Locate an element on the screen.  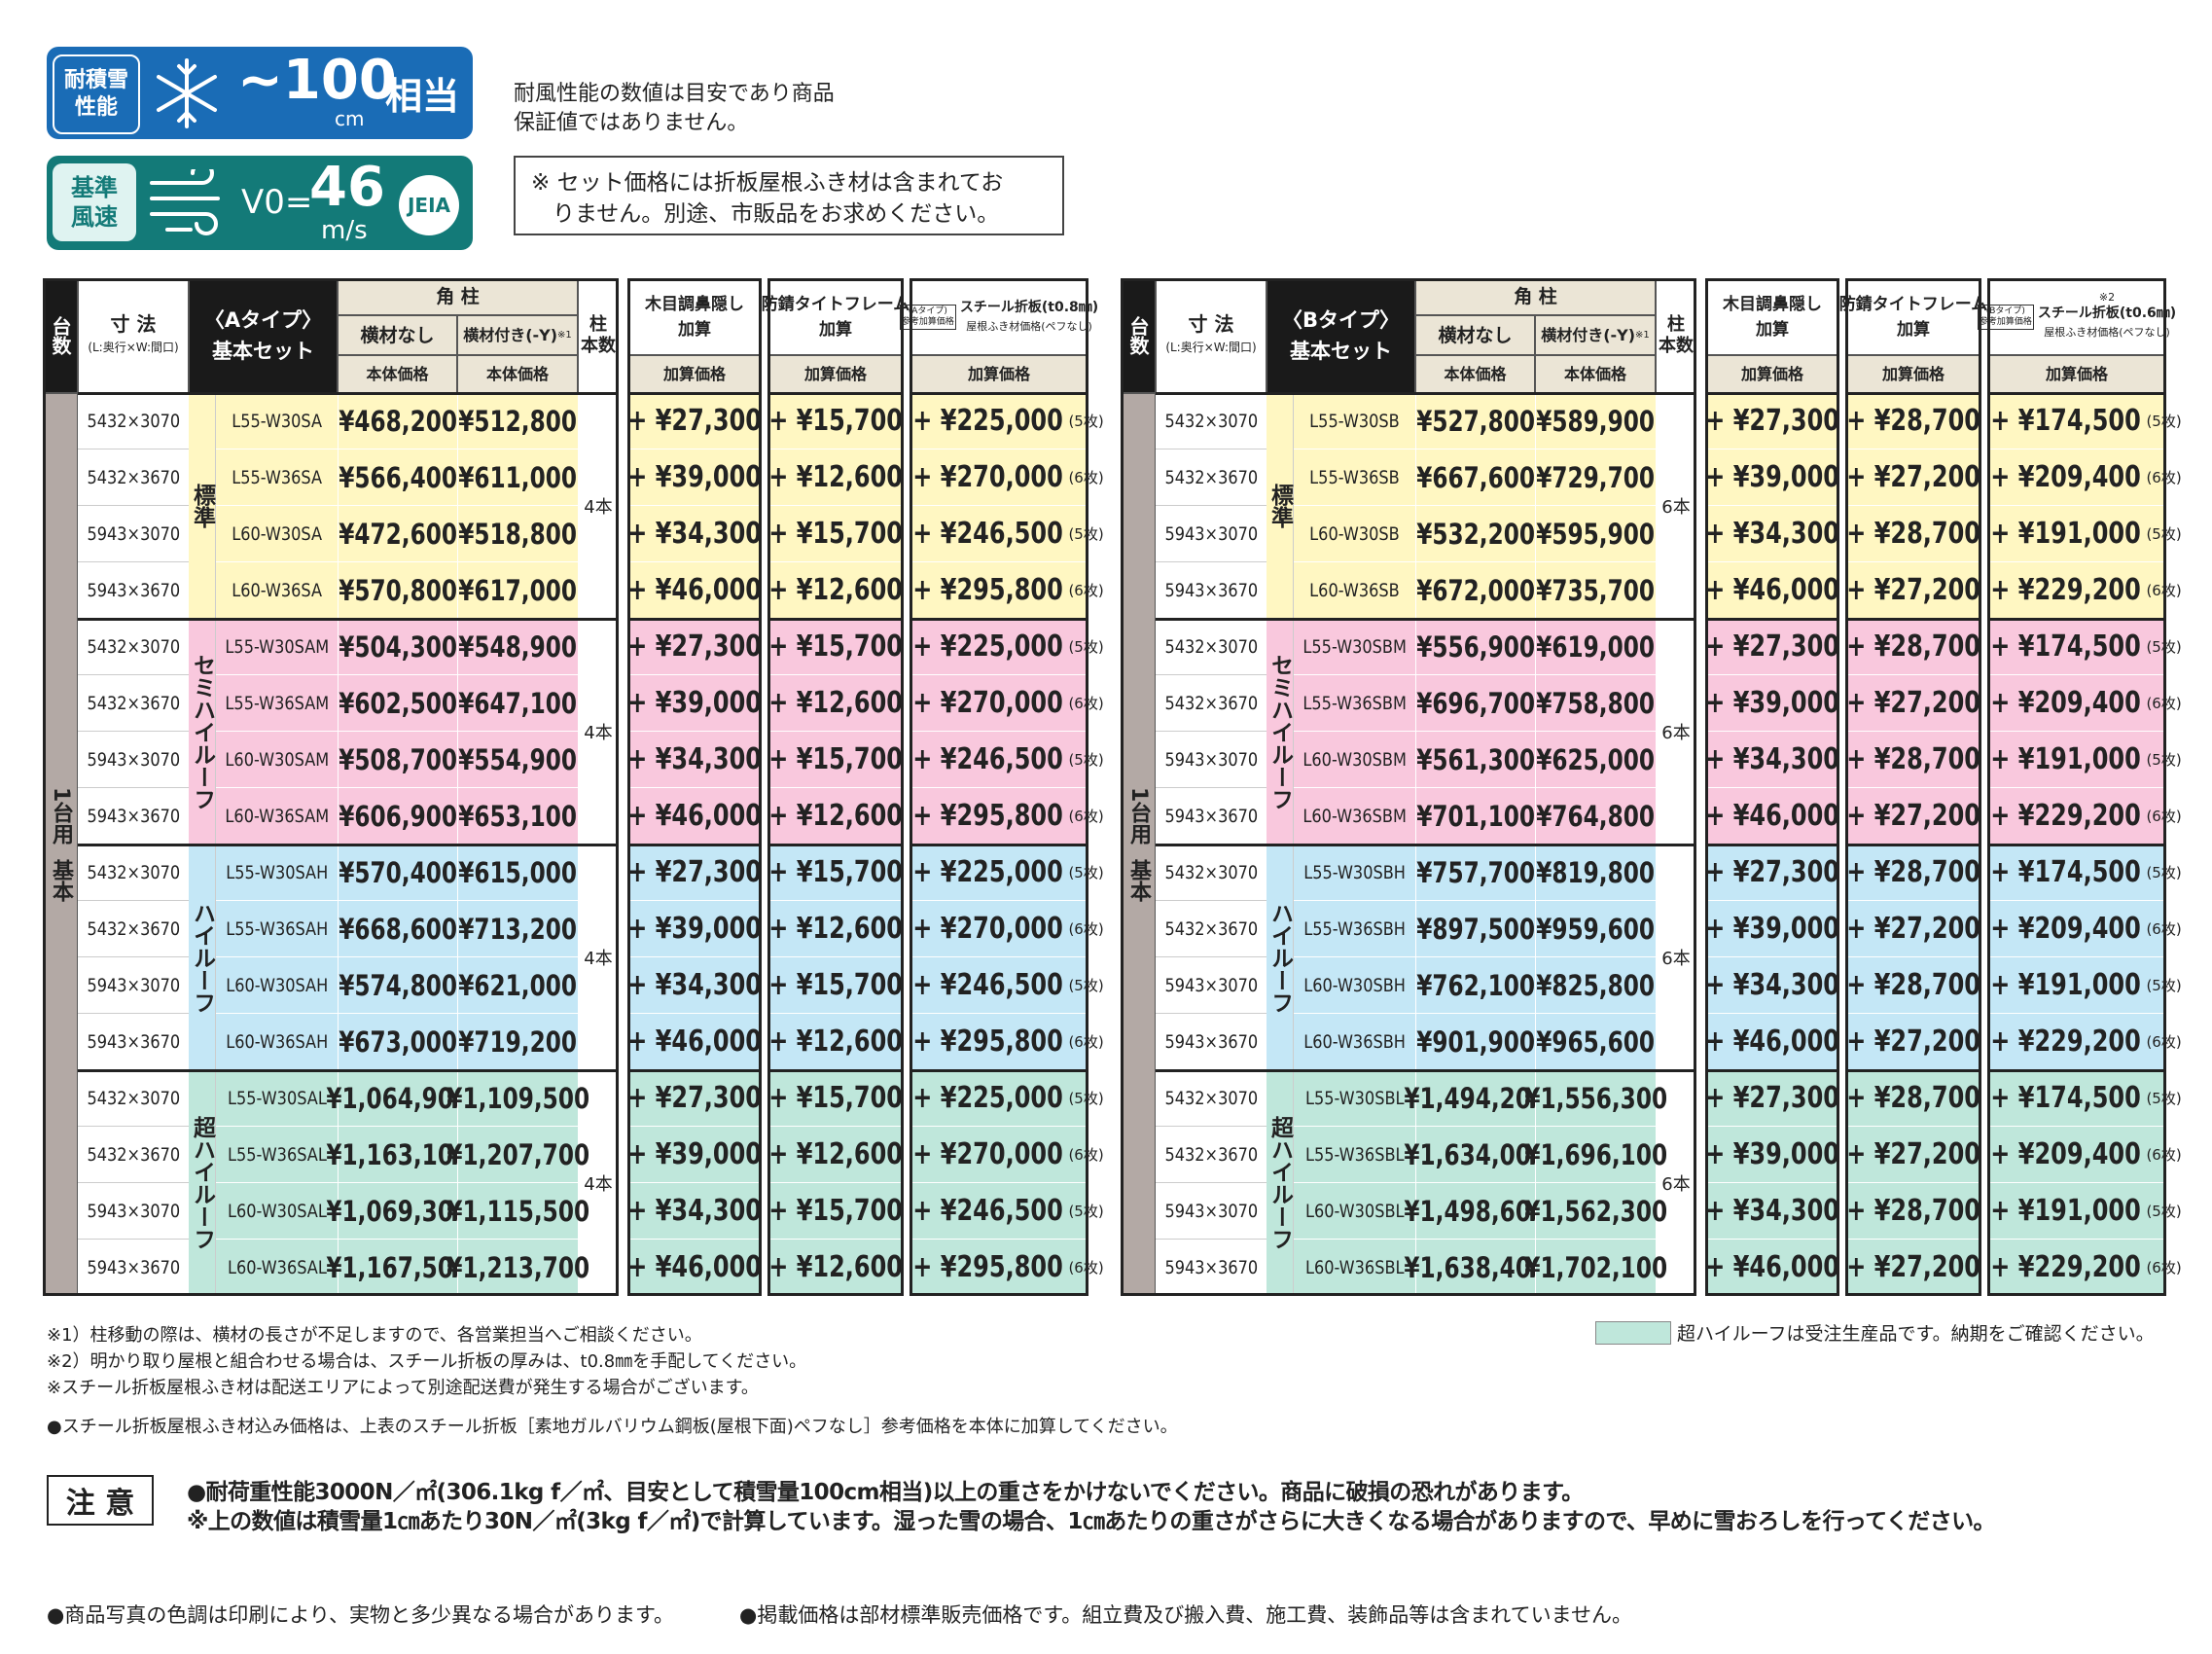
price: ¥518,800 is located at coordinates (518, 534).